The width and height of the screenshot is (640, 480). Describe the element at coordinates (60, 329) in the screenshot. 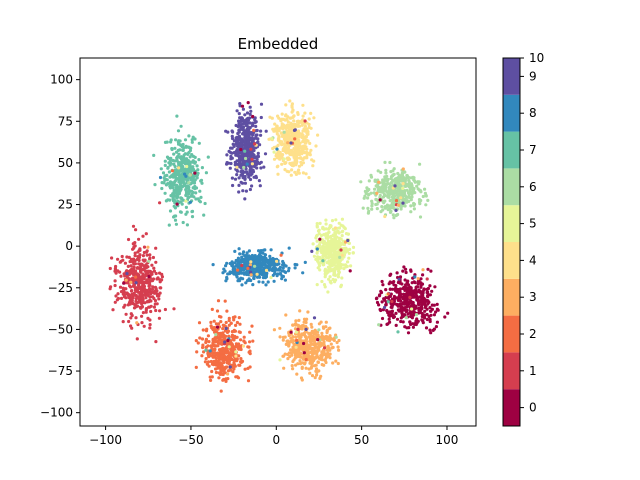

I see `y-tick-label: −50` at that location.